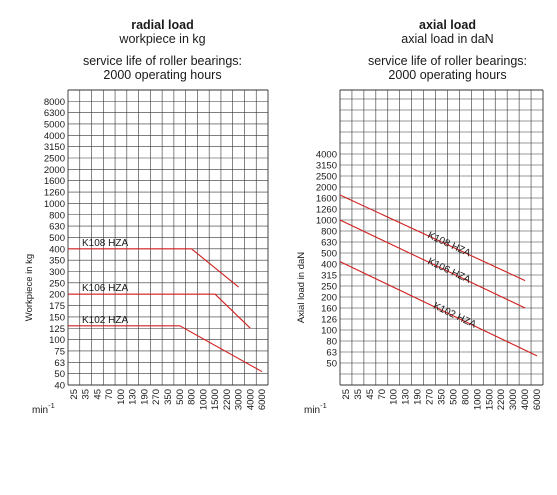 The height and width of the screenshot is (495, 557). Describe the element at coordinates (74, 394) in the screenshot. I see `radial-x-tick-label: 25` at that location.